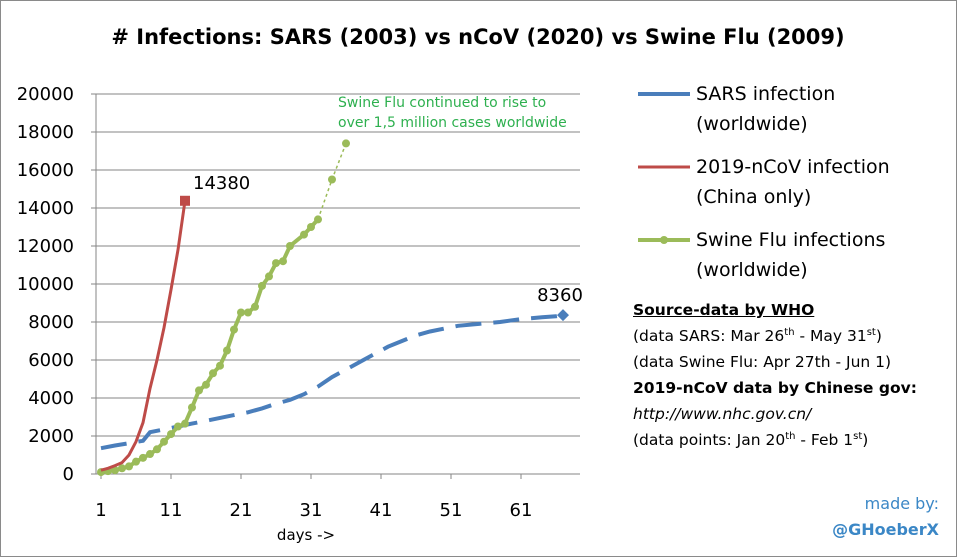 This screenshot has width=957, height=557. Describe the element at coordinates (45, 170) in the screenshot. I see `y-tick-label: 16000` at that location.